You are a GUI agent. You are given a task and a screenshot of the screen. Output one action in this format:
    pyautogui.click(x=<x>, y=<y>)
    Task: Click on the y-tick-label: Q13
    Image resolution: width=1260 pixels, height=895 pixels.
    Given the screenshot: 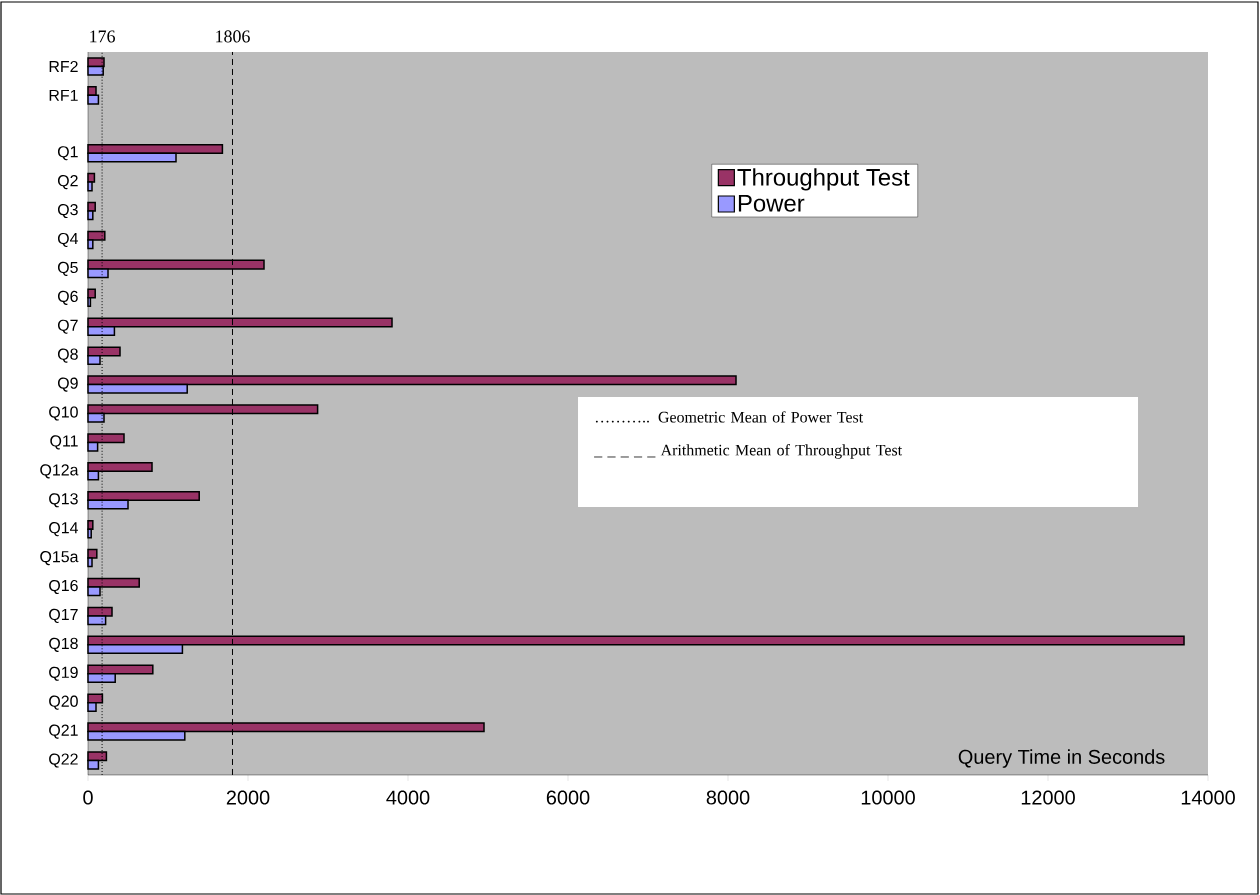 What is the action you would take?
    pyautogui.click(x=63, y=500)
    